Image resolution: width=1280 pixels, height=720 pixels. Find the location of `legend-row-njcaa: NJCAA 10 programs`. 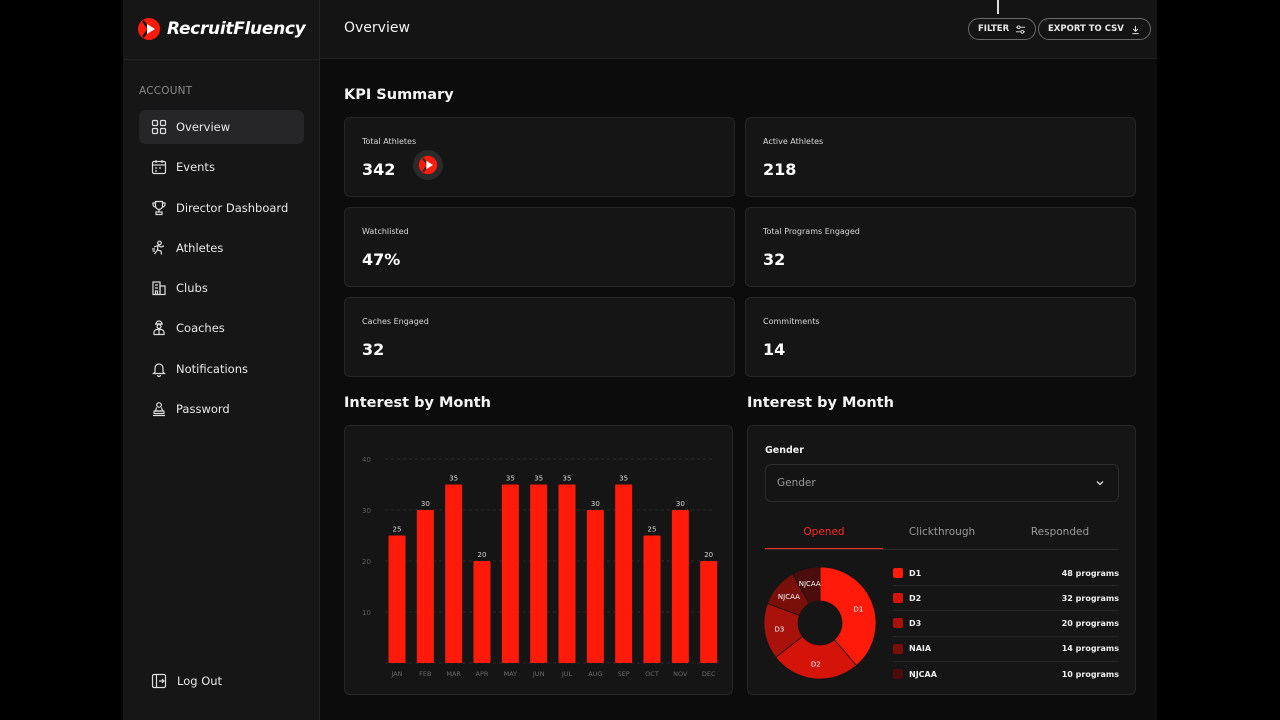

legend-row-njcaa: NJCAA 10 programs is located at coordinates (1006, 674).